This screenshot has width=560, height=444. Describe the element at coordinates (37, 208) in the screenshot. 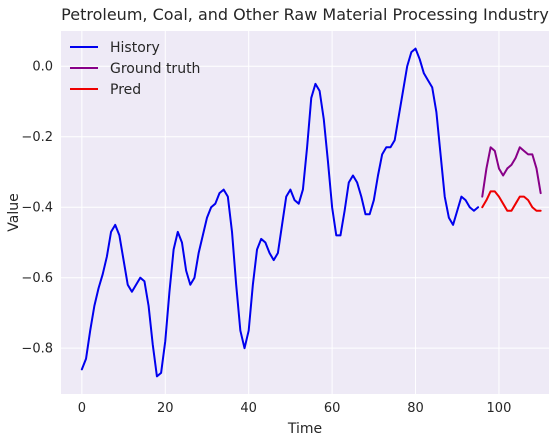

I see `y-tick-label: −0.4` at that location.